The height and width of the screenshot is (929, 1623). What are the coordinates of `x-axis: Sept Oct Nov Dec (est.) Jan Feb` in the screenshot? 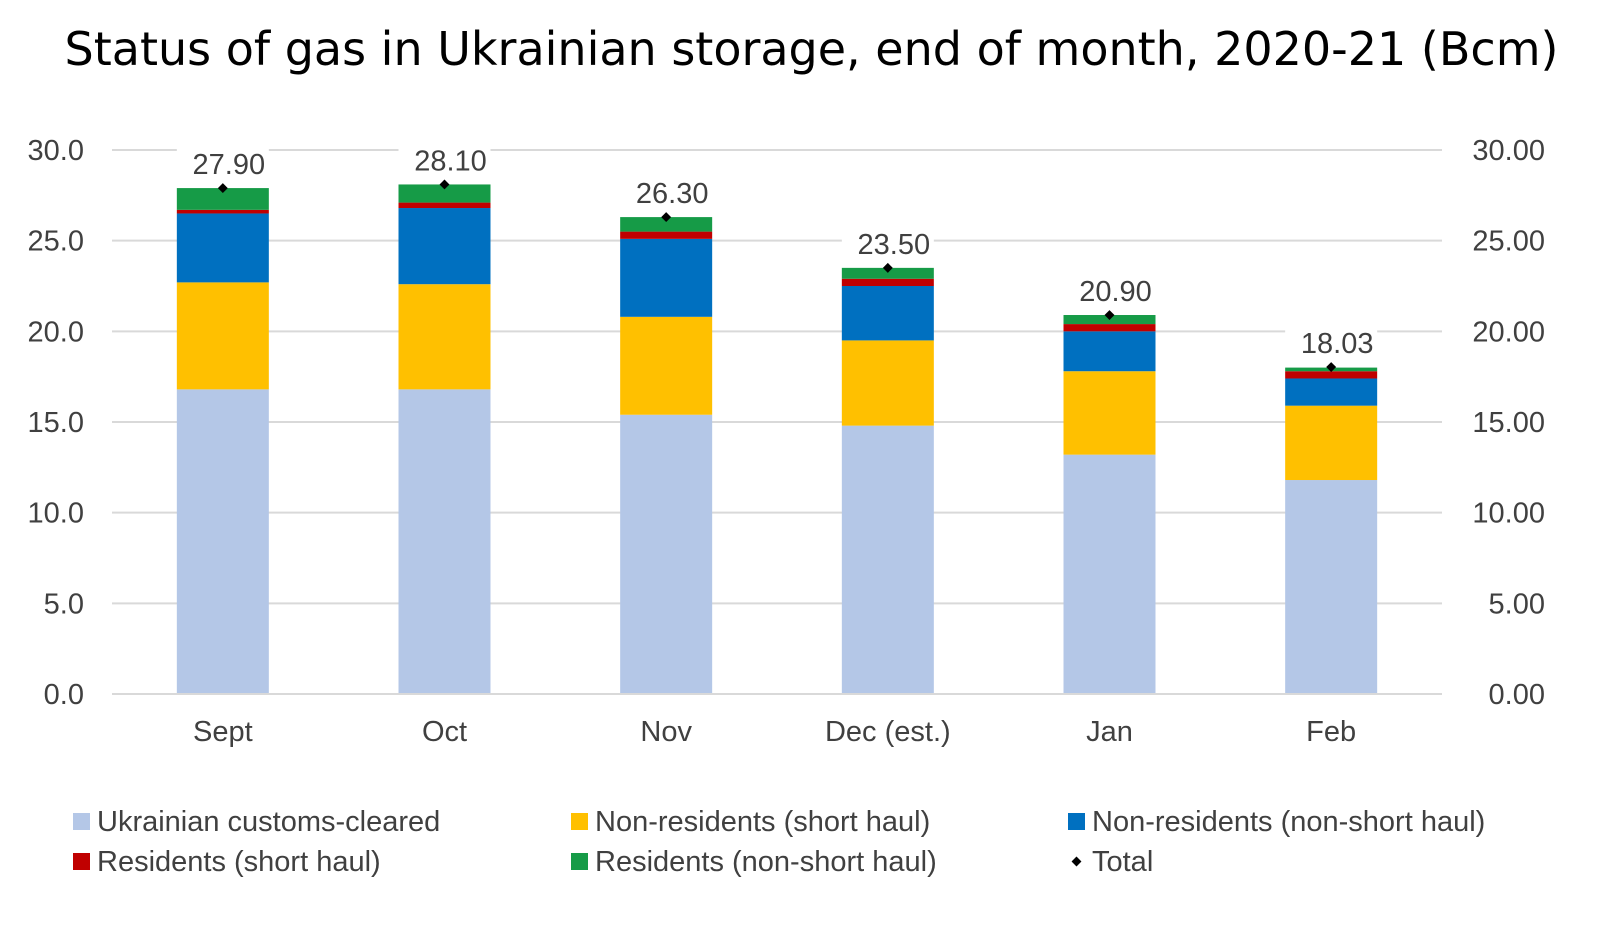 It's located at (777, 720).